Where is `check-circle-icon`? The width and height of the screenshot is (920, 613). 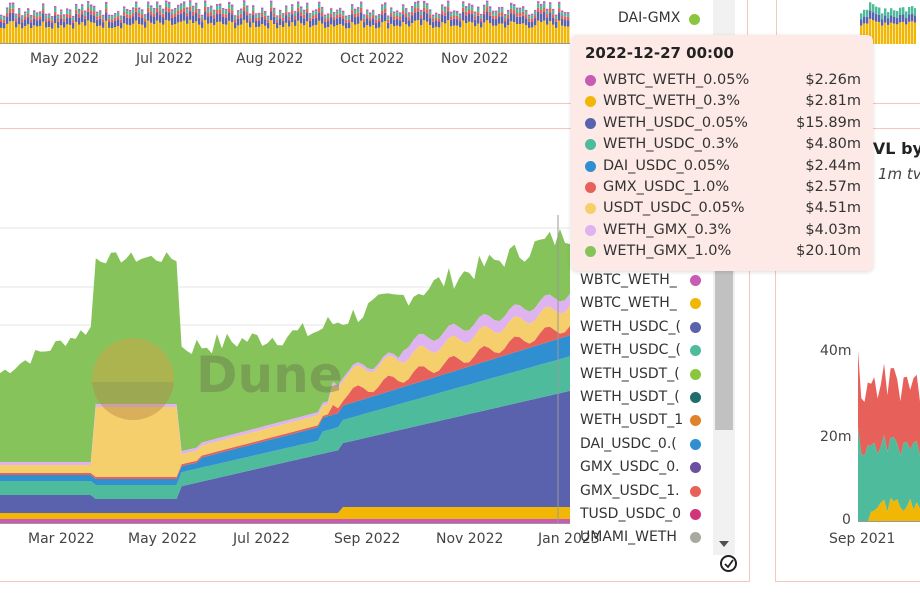 check-circle-icon is located at coordinates (728, 563).